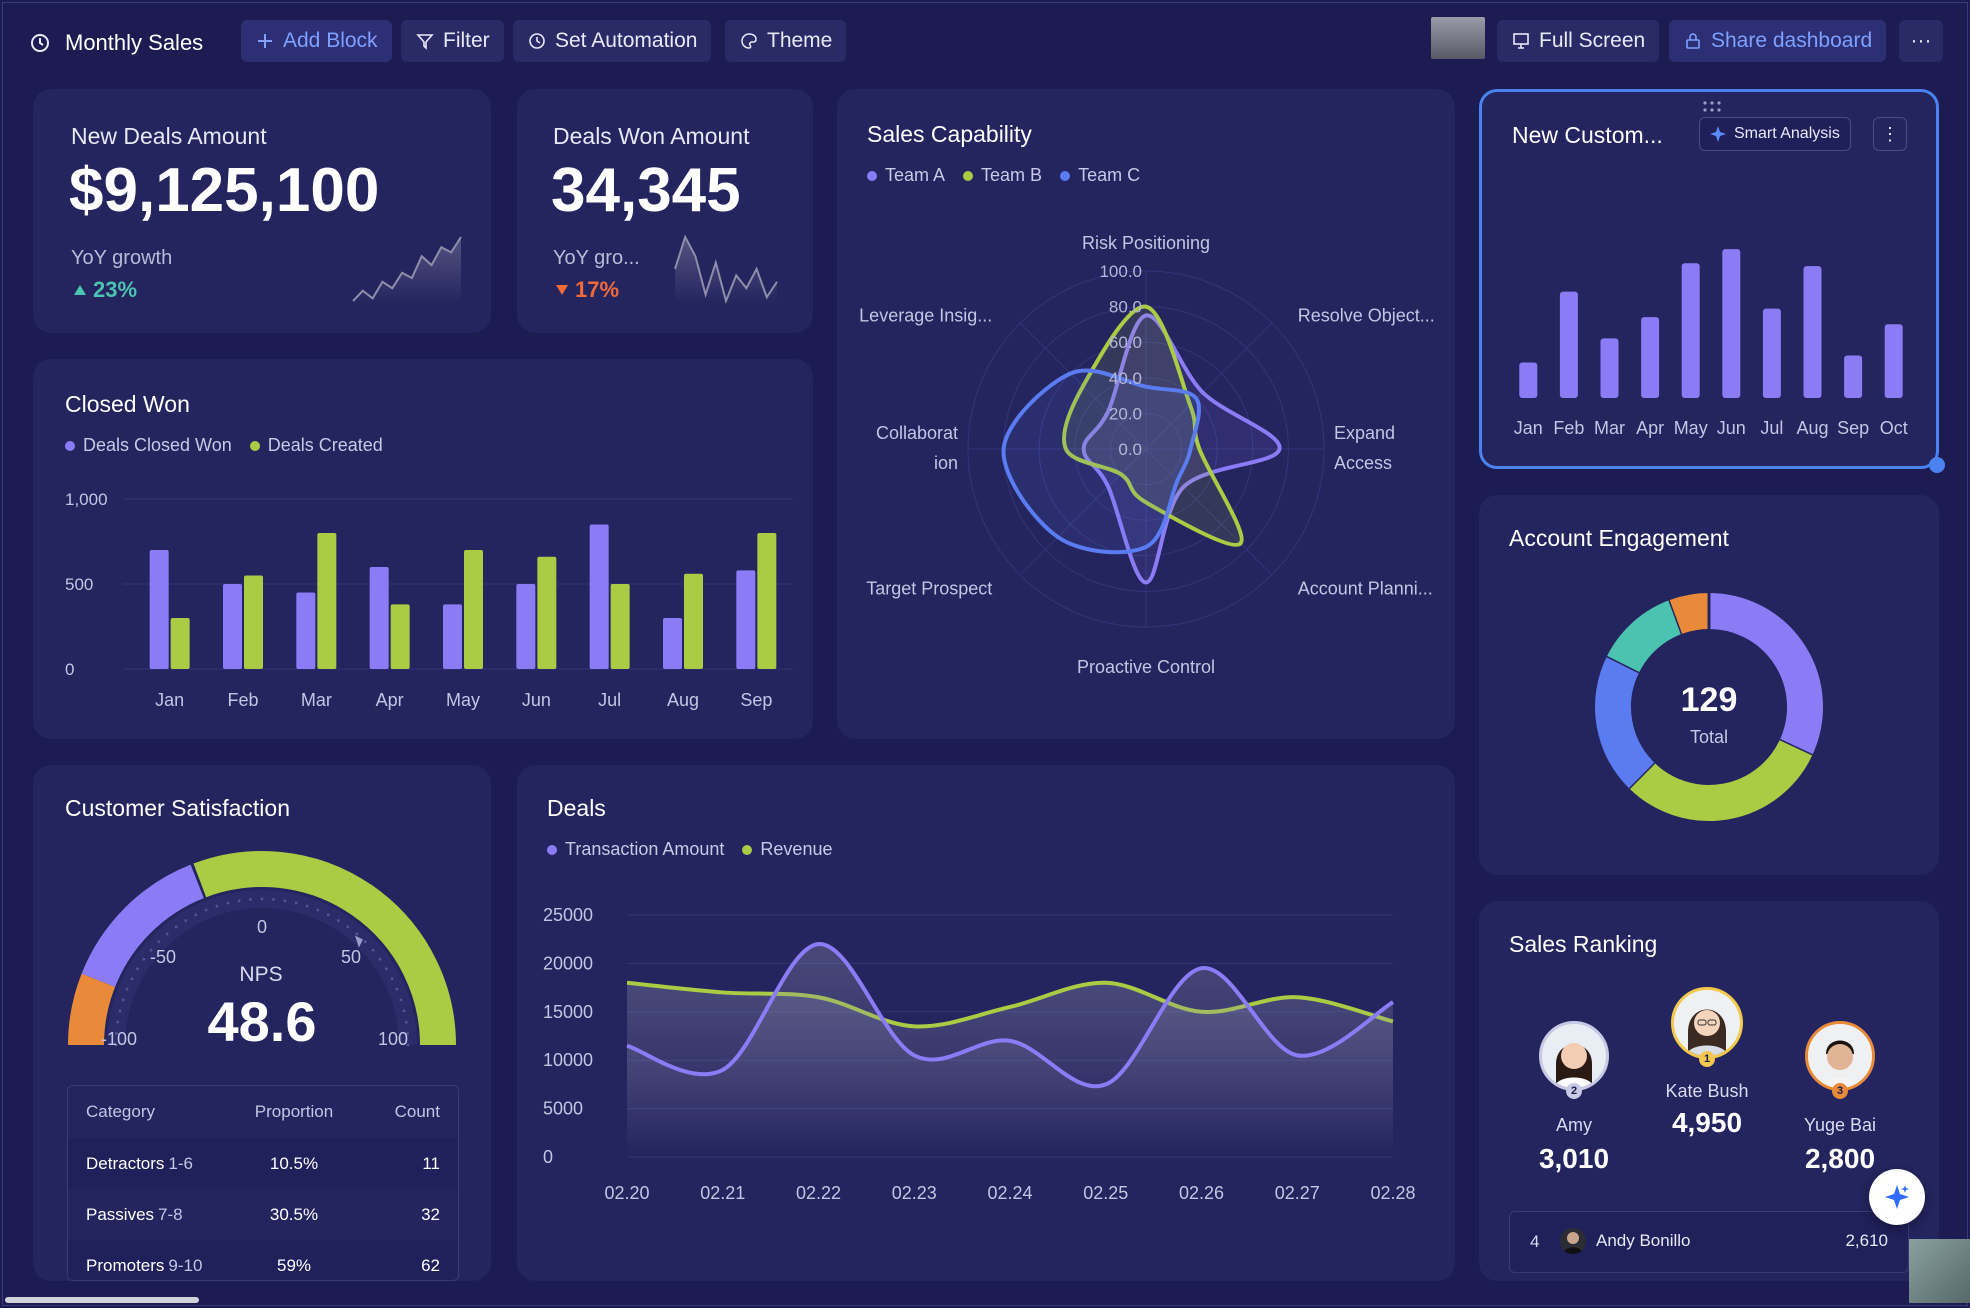  What do you see at coordinates (316, 445) in the screenshot?
I see `legend-item: Deals Created` at bounding box center [316, 445].